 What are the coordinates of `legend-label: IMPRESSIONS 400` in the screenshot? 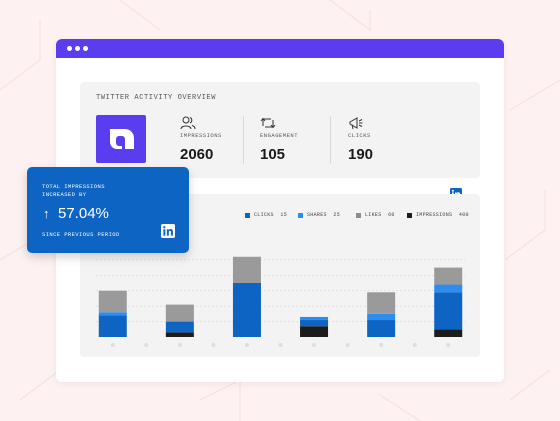 It's located at (442, 215).